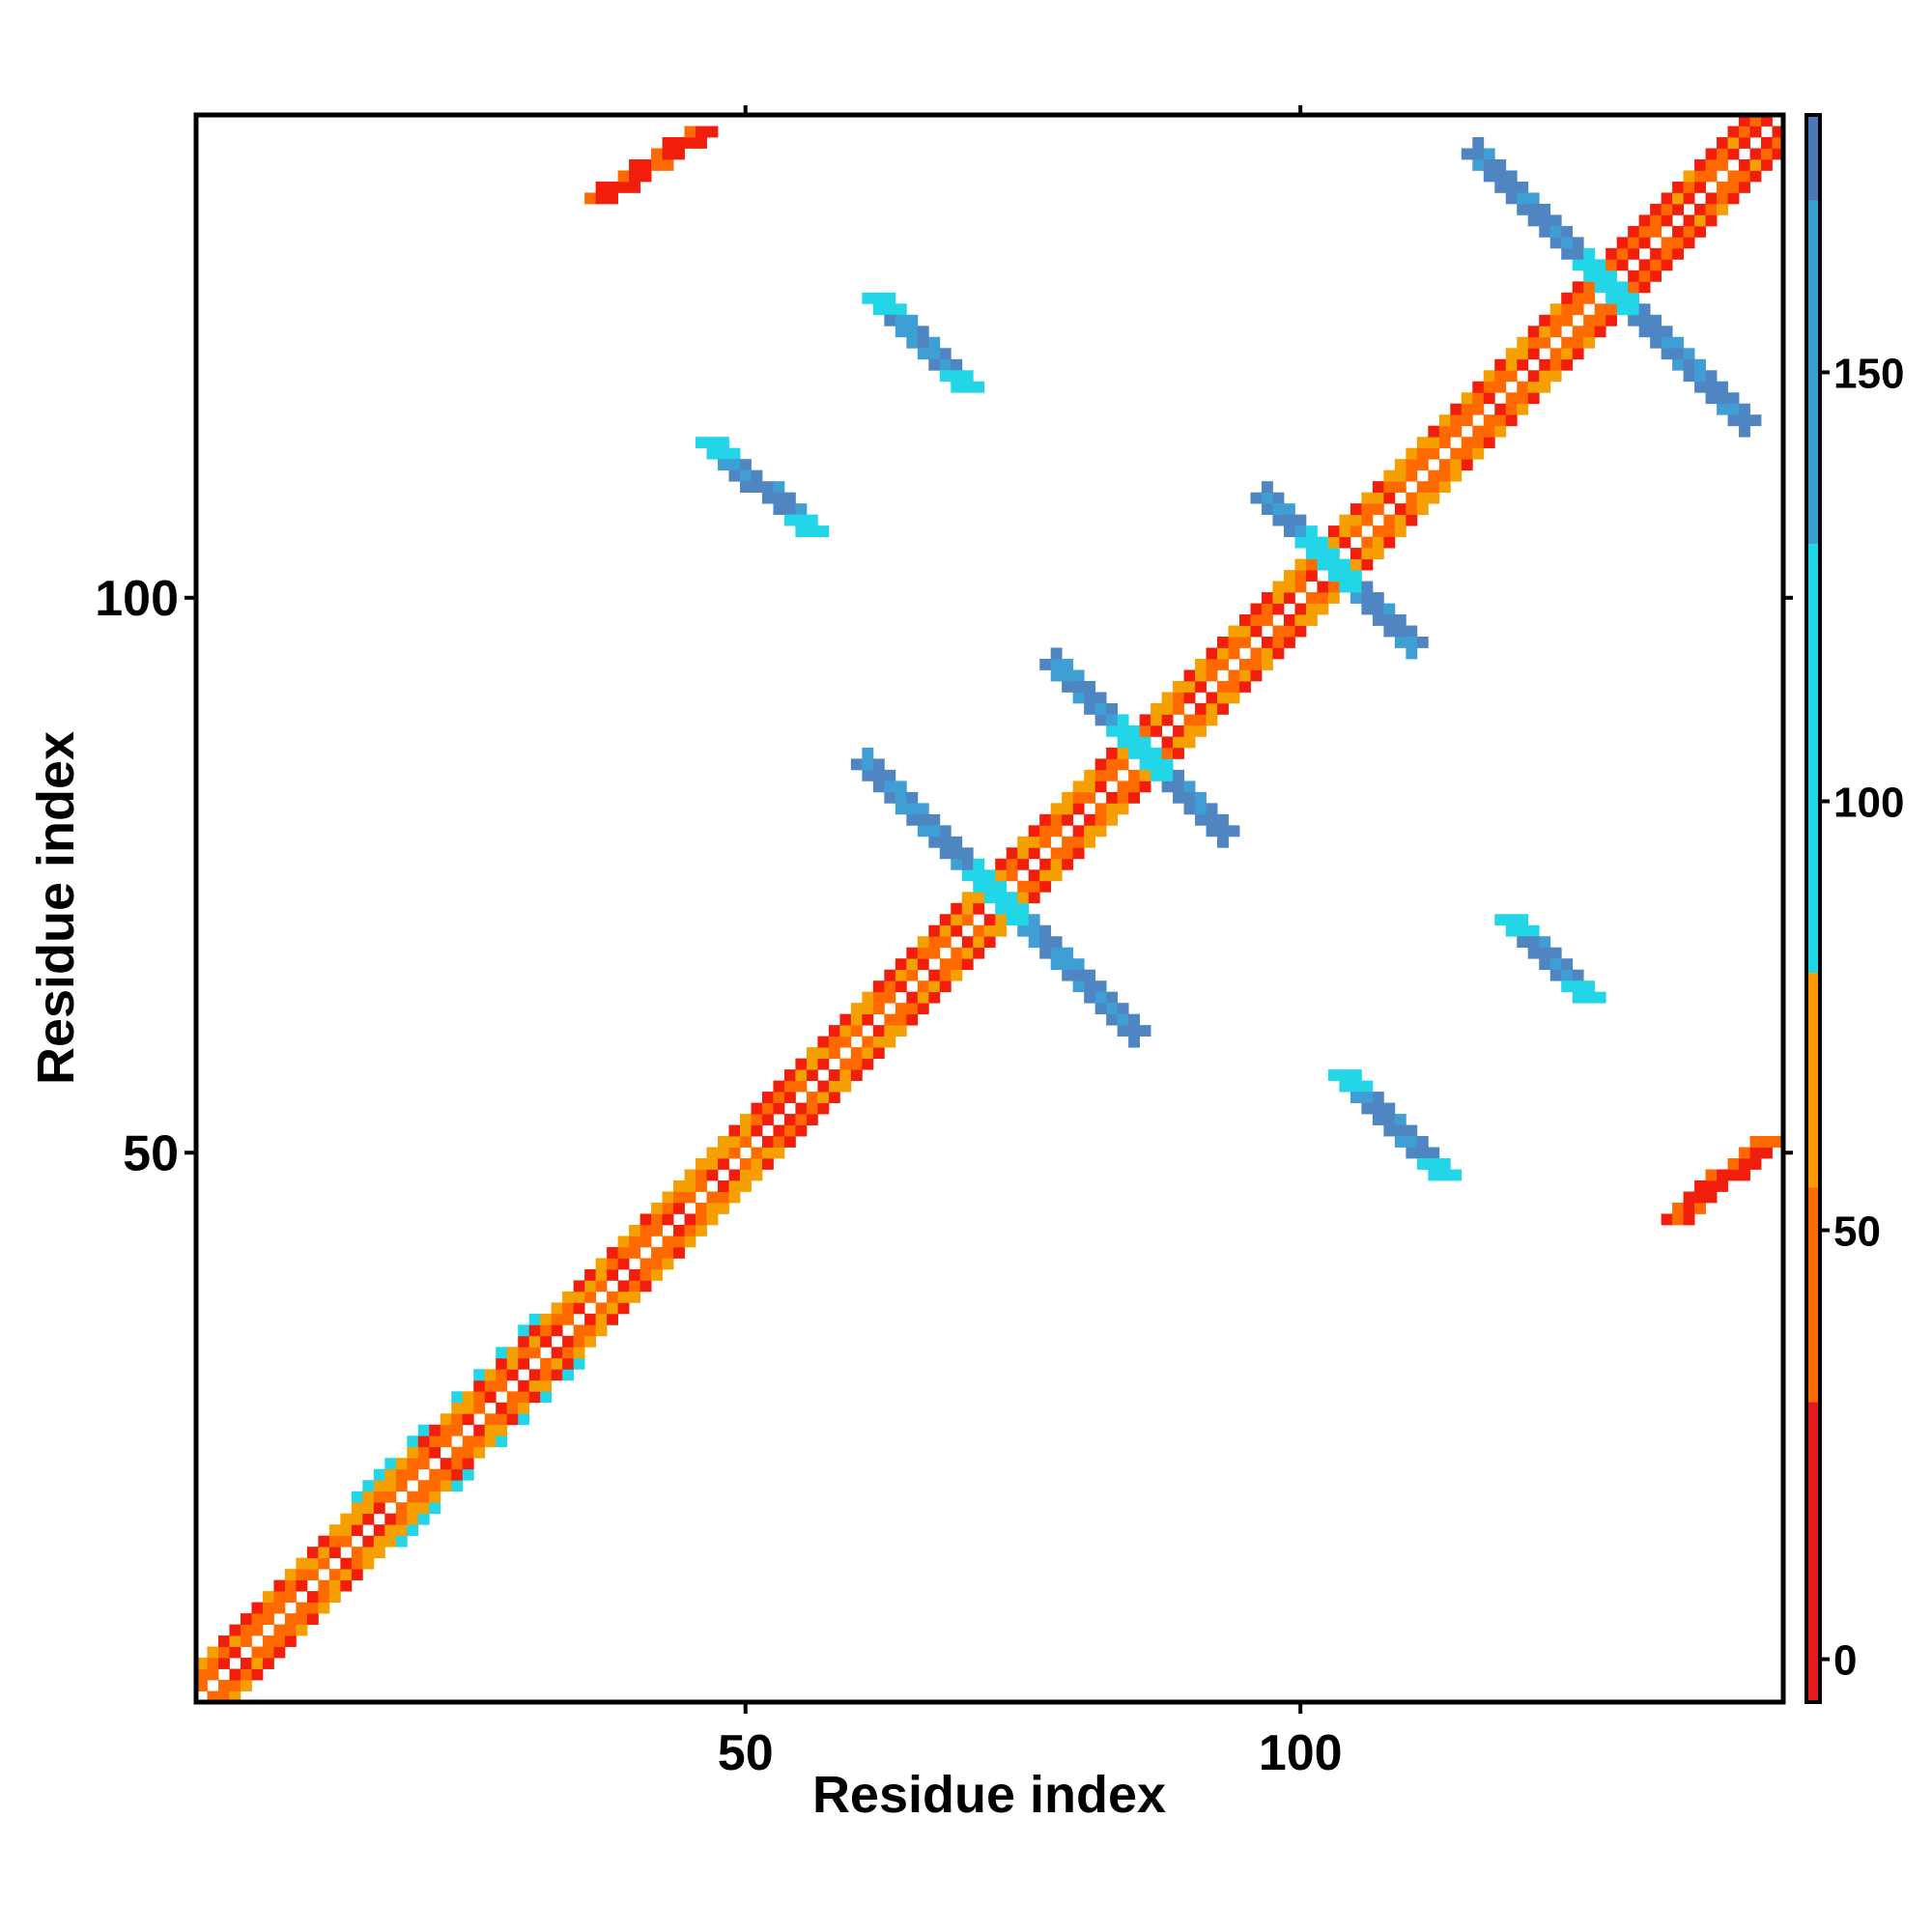 This screenshot has width=1932, height=1932. Describe the element at coordinates (137, 599) in the screenshot. I see `y-tick-label: 100` at that location.